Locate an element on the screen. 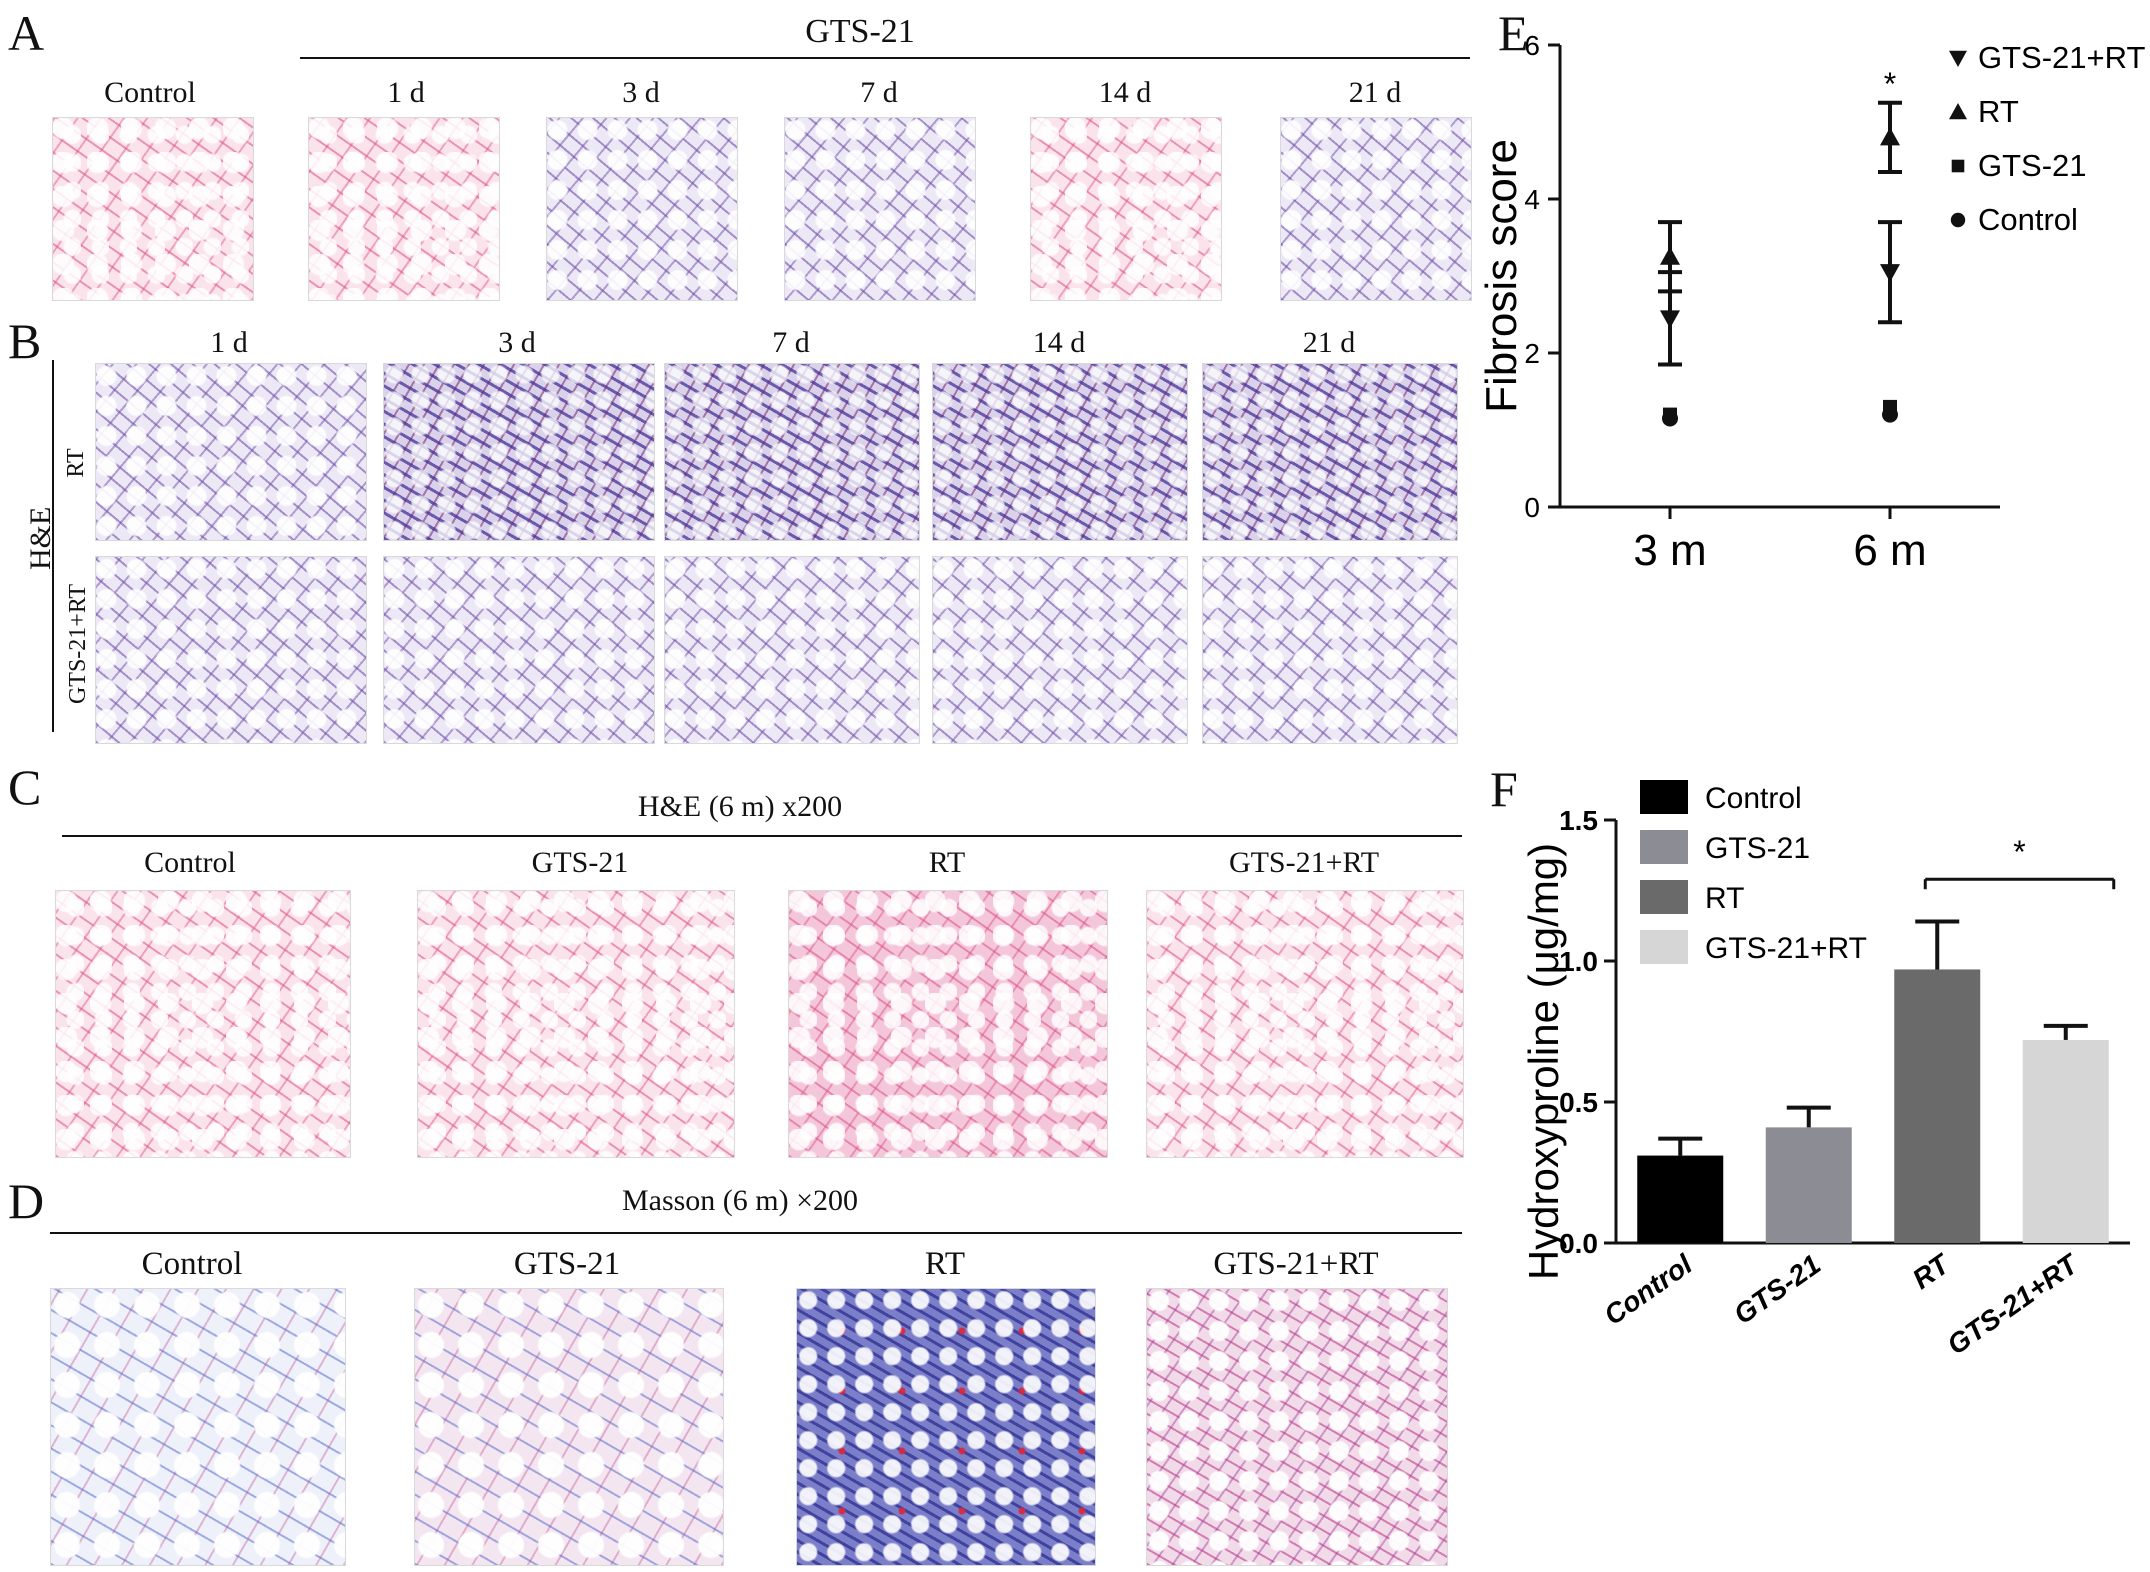 Image resolution: width=2150 pixels, height=1572 pixels. panel-letter-a: A is located at coordinates (26, 33).